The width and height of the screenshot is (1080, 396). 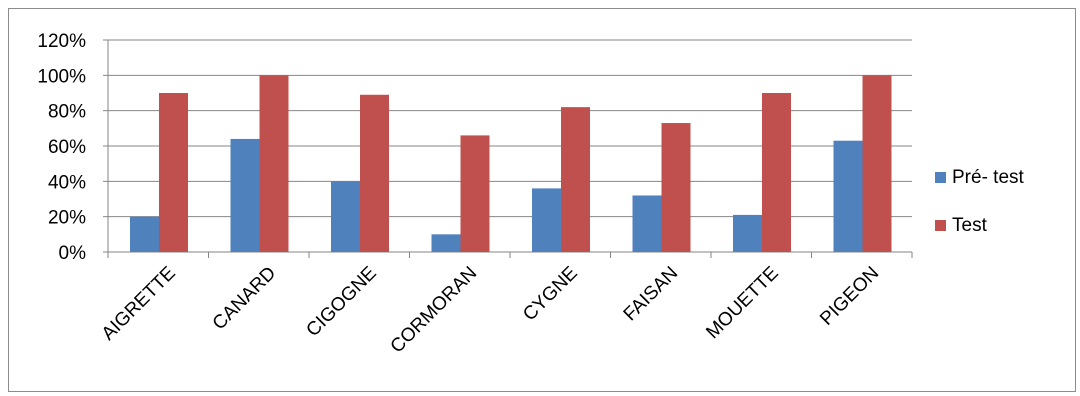 What do you see at coordinates (67, 147) in the screenshot?
I see `y-tick-label: 60%` at bounding box center [67, 147].